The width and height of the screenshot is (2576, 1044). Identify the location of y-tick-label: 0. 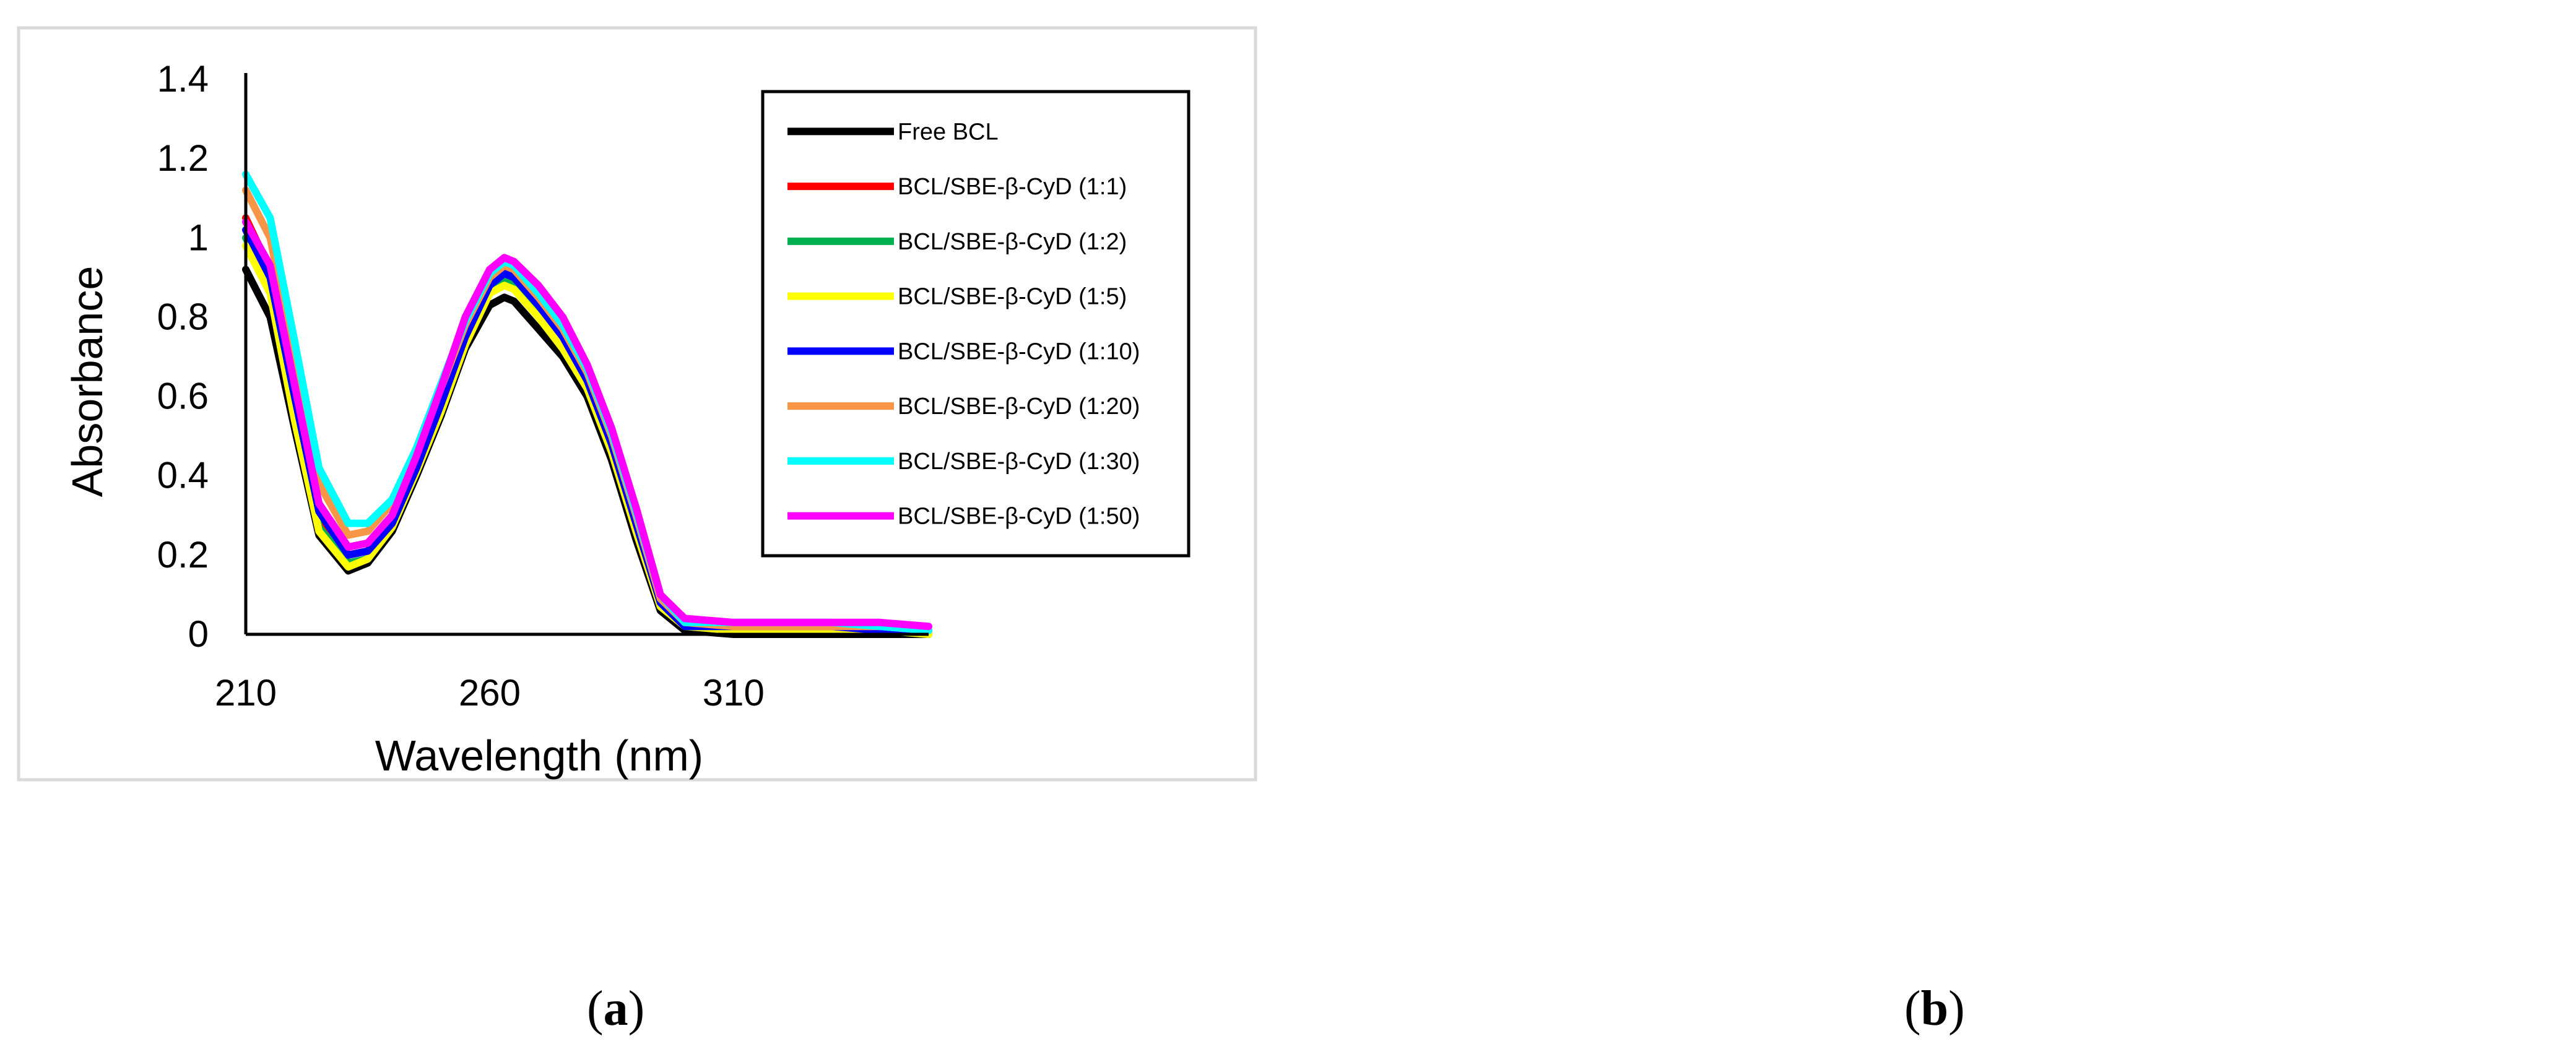
(198, 634).